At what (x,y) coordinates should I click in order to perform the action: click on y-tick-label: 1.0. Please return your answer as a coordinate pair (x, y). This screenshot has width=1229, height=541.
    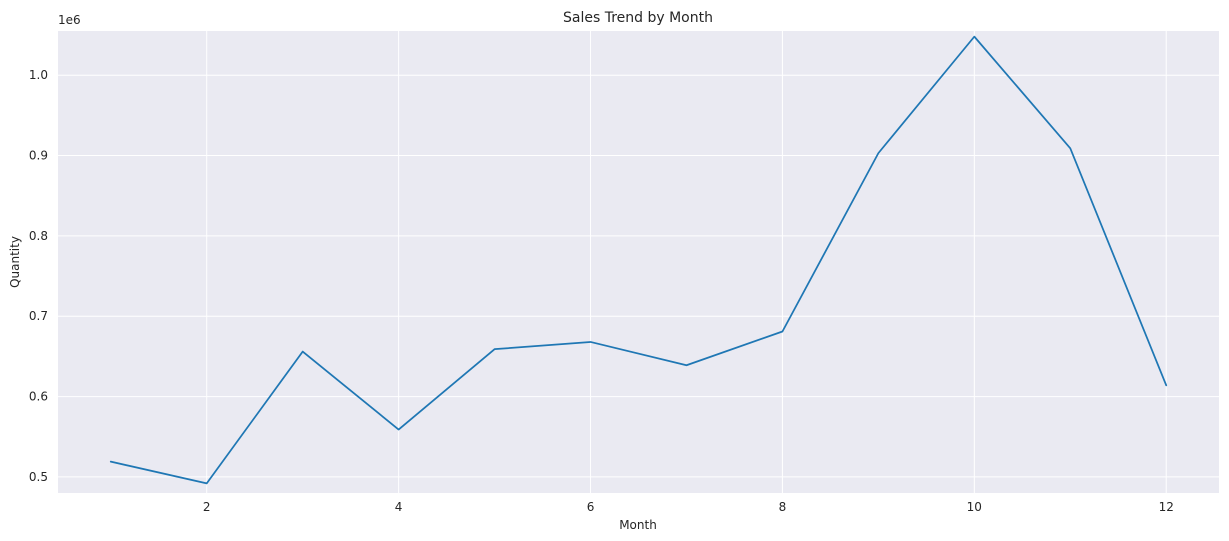
    Looking at the image, I should click on (38, 75).